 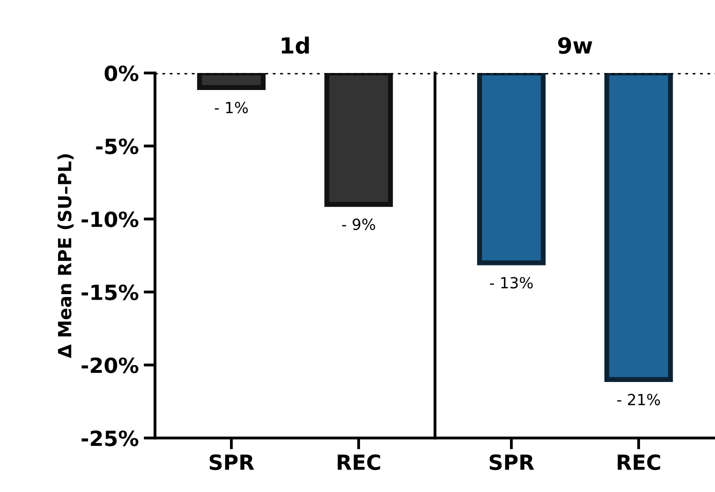 What do you see at coordinates (511, 282) in the screenshot?
I see `data-label: - 13%` at bounding box center [511, 282].